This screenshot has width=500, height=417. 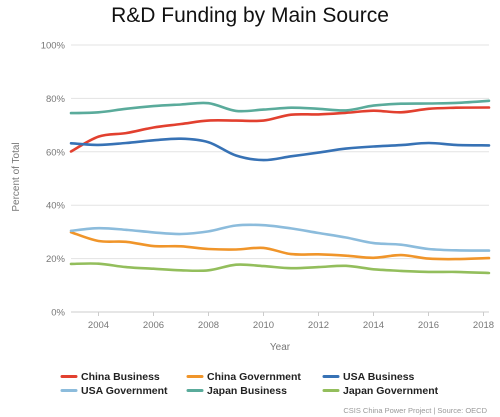 What do you see at coordinates (291, 321) in the screenshot?
I see `x-axis-ticks: 2004 2006 2008 2010 2012 2014 2016 2018` at bounding box center [291, 321].